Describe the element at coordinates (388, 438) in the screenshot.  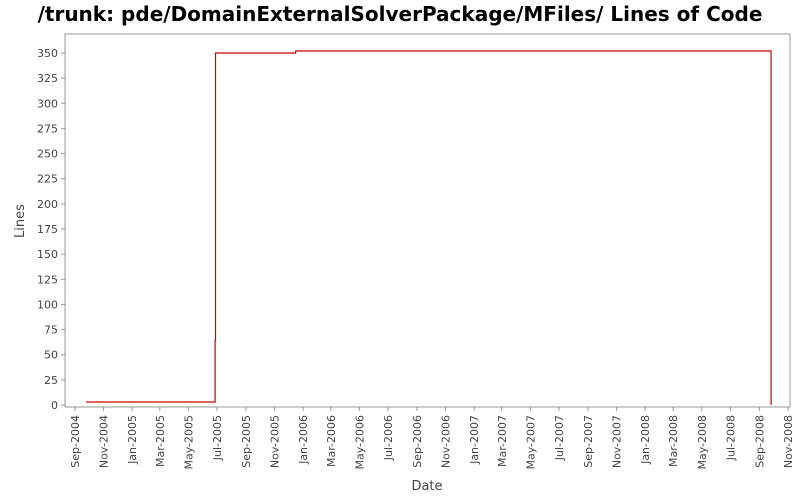
I see `x-tick-label: Jul-2006` at that location.